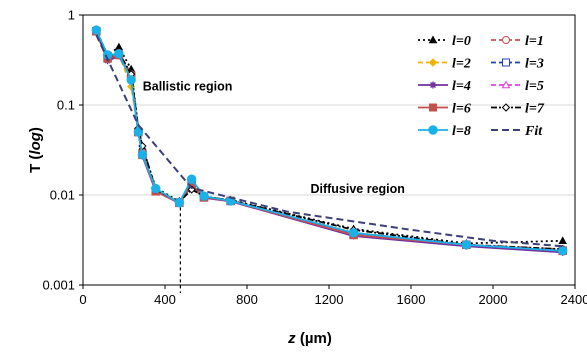 The image size is (587, 355). What do you see at coordinates (165, 299) in the screenshot?
I see `x-tick-label: 400` at bounding box center [165, 299].